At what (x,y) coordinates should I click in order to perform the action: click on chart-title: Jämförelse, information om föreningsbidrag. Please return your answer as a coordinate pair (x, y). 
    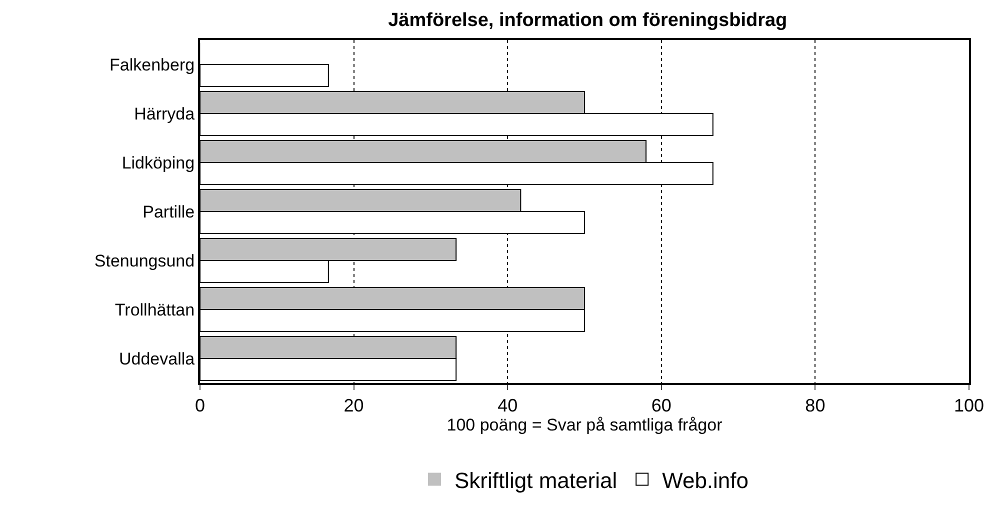
    Looking at the image, I should click on (588, 21).